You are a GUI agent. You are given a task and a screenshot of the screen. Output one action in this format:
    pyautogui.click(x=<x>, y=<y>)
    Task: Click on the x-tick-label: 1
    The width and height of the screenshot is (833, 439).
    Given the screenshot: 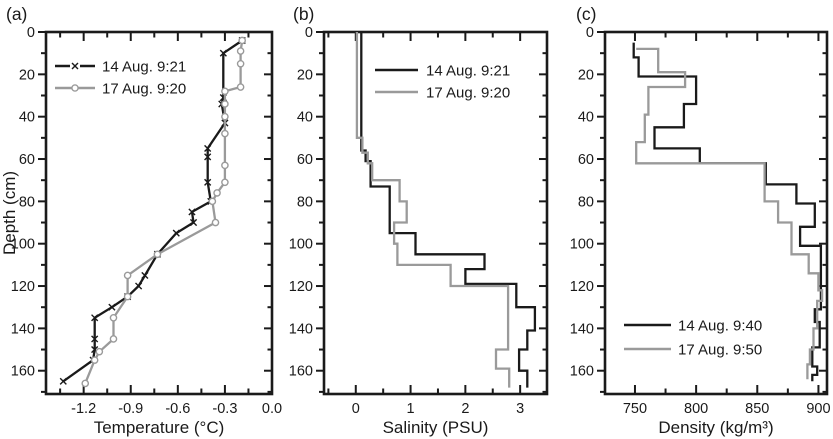 What is the action you would take?
    pyautogui.click(x=411, y=409)
    